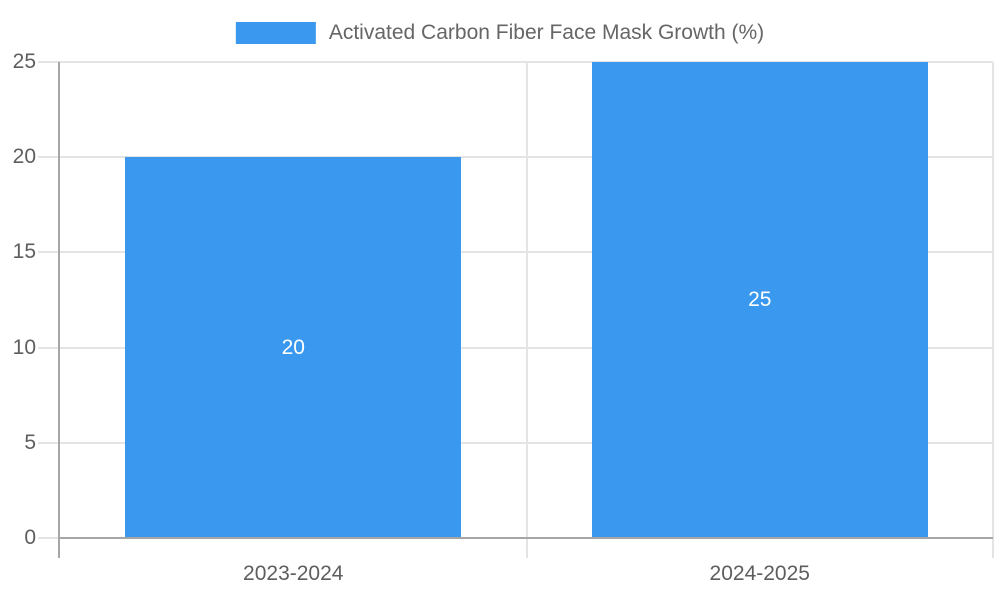 The image size is (1000, 600). I want to click on bar-value-label: 20, so click(293, 347).